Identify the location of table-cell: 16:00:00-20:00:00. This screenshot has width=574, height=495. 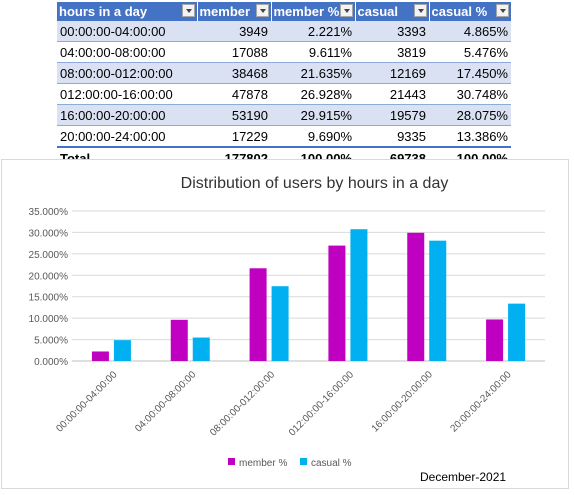
(127, 115).